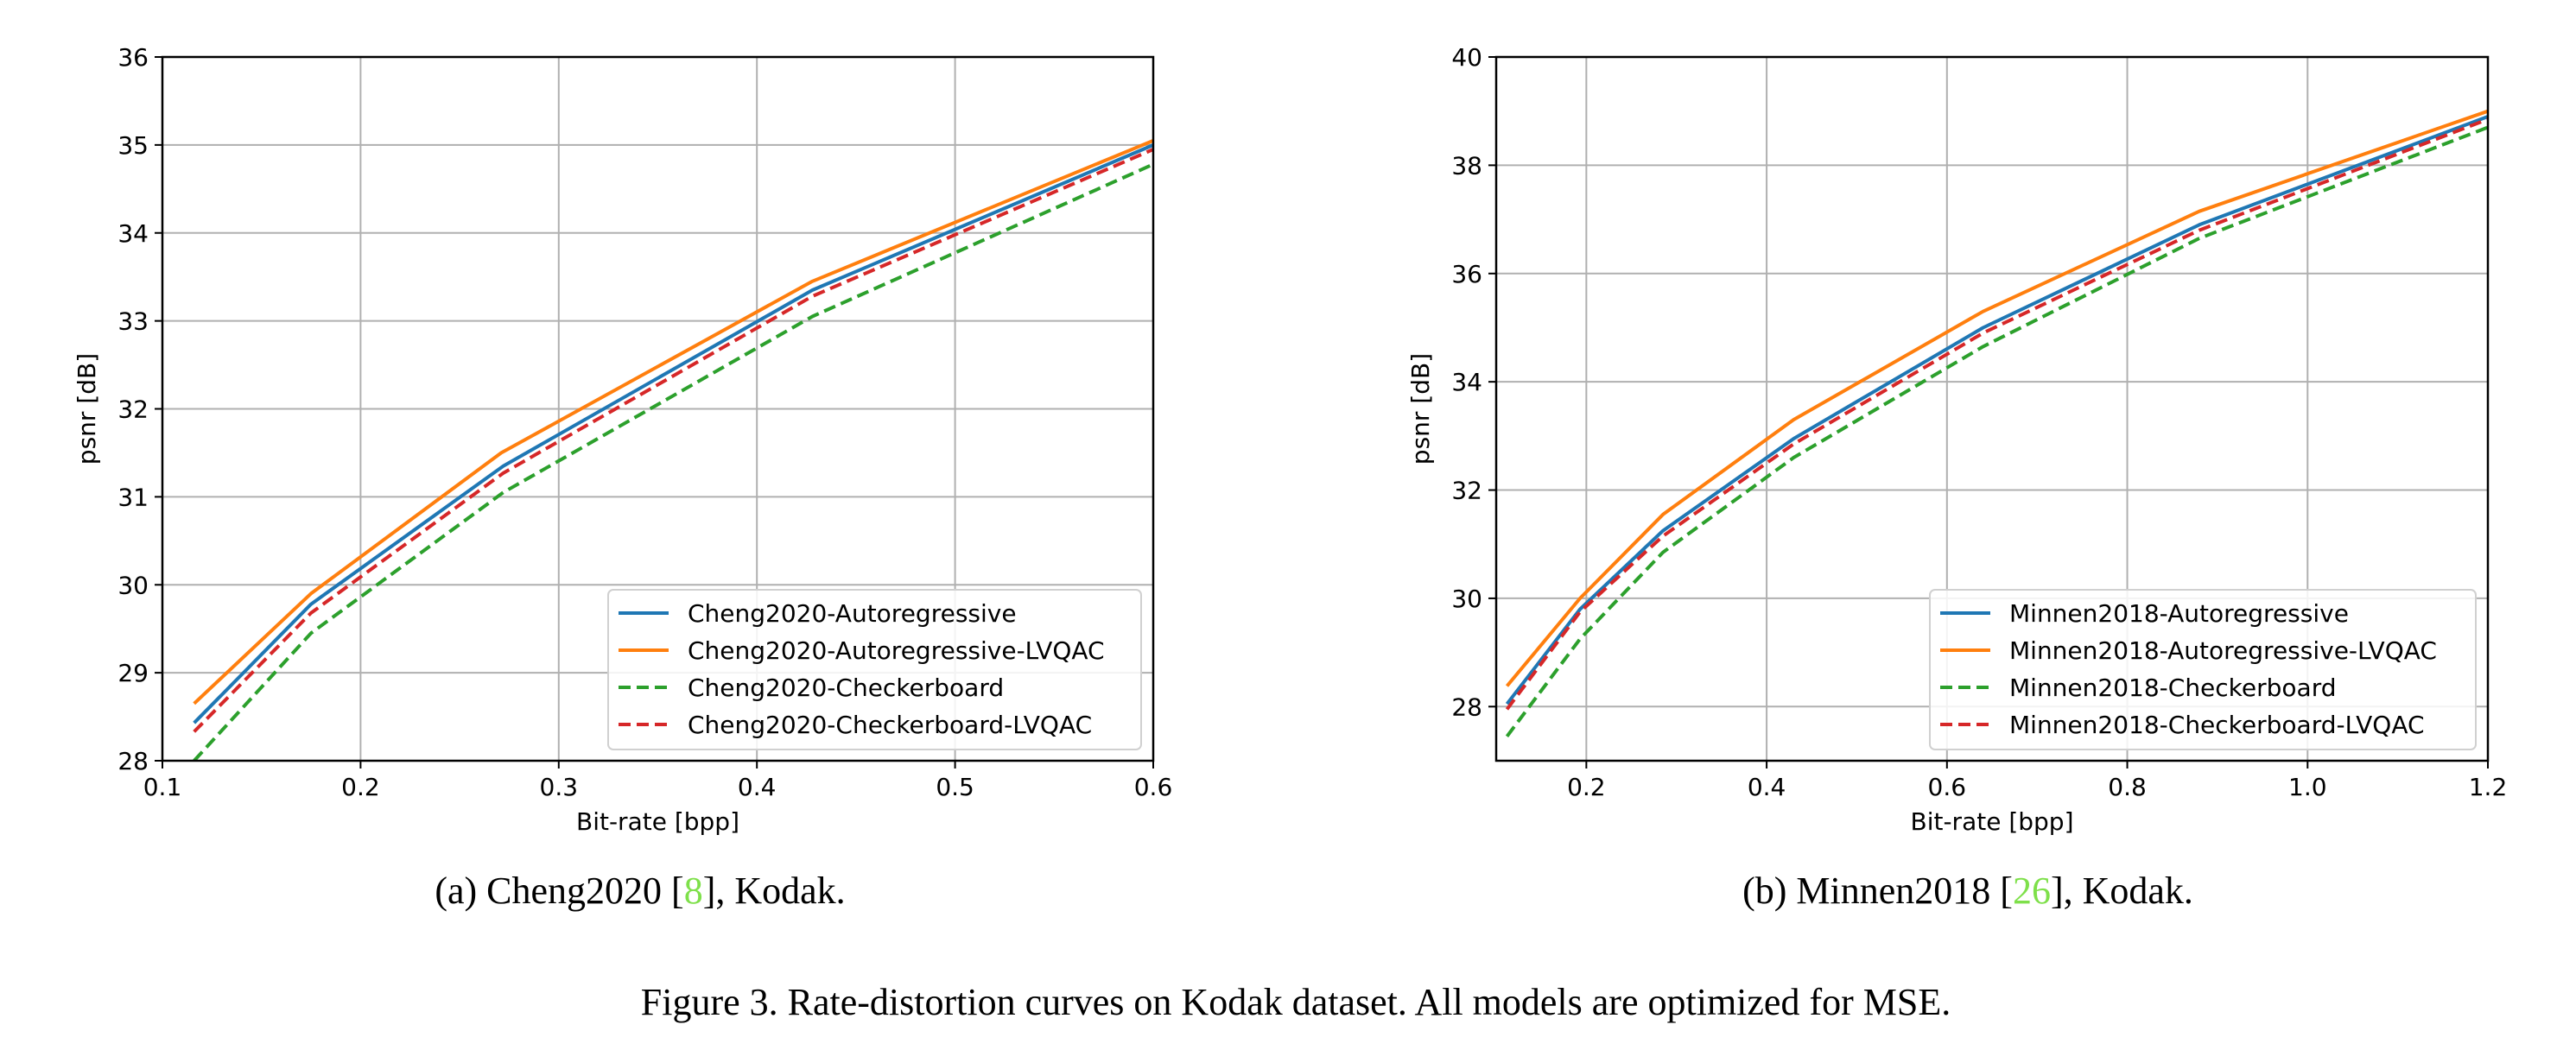 This screenshot has width=2576, height=1050. Describe the element at coordinates (559, 891) in the screenshot. I see `subcaption-a-text-before: (a) Cheng2020 [` at that location.